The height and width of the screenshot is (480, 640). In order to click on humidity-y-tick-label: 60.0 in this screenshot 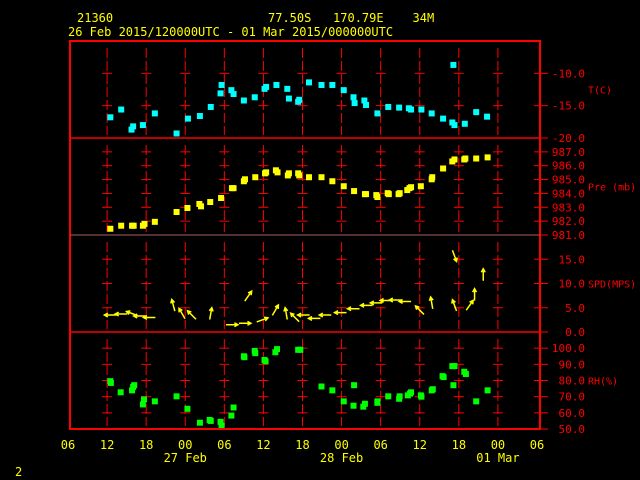, I will do `click(572, 413)`.